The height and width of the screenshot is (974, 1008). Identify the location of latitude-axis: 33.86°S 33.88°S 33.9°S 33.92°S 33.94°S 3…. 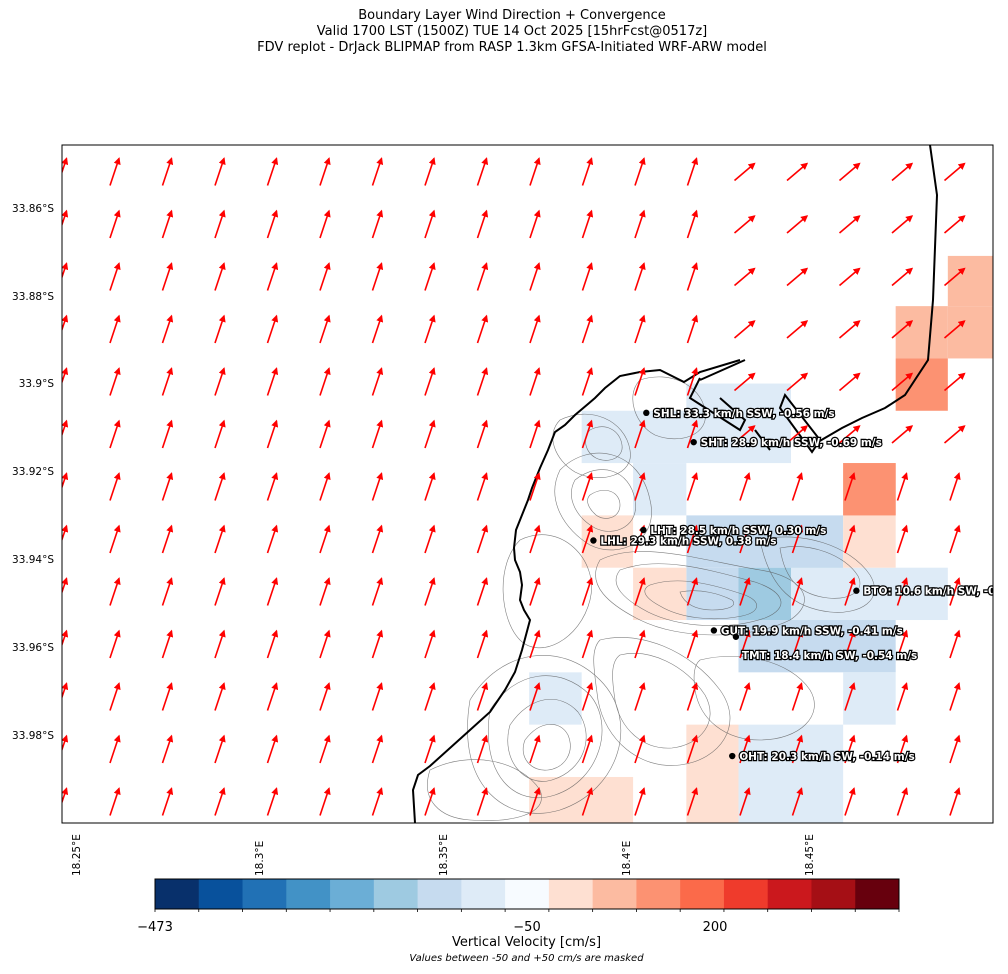
(33, 472).